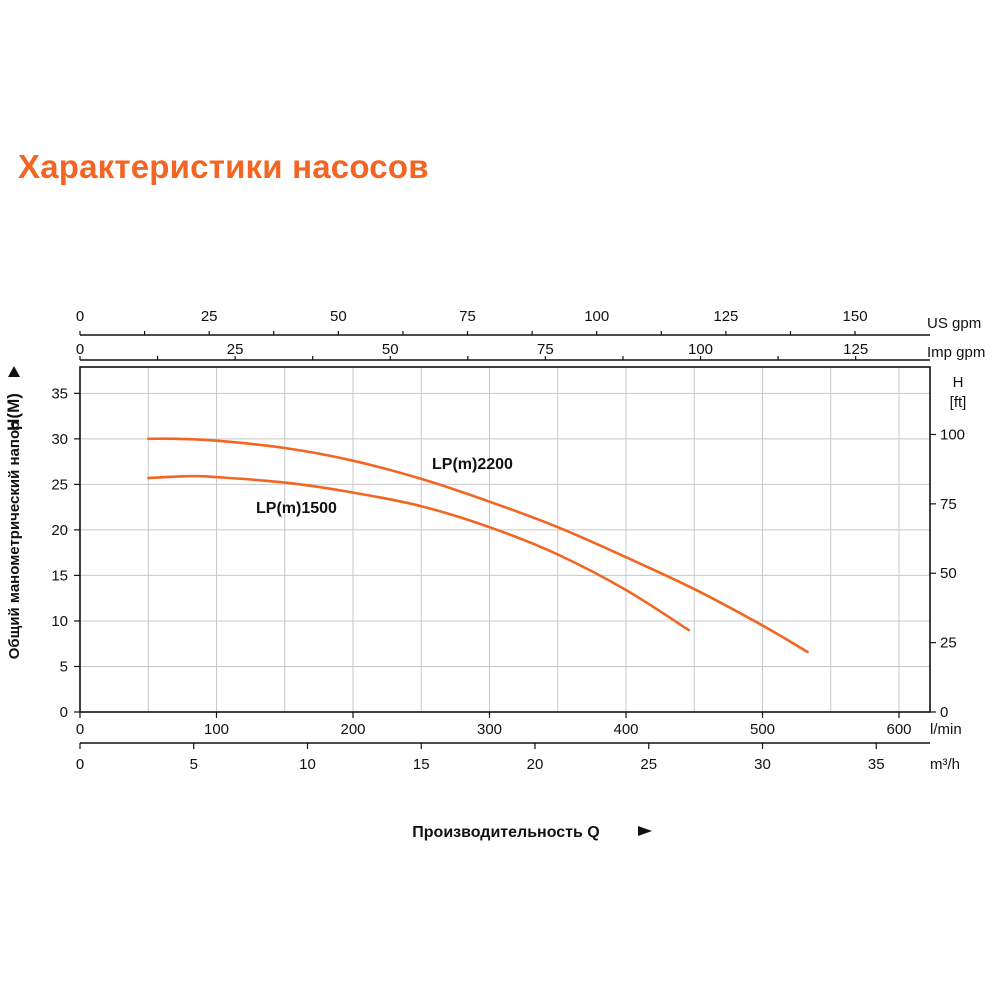 This screenshot has width=1000, height=1000. I want to click on x-tick-label: 400, so click(625, 729).